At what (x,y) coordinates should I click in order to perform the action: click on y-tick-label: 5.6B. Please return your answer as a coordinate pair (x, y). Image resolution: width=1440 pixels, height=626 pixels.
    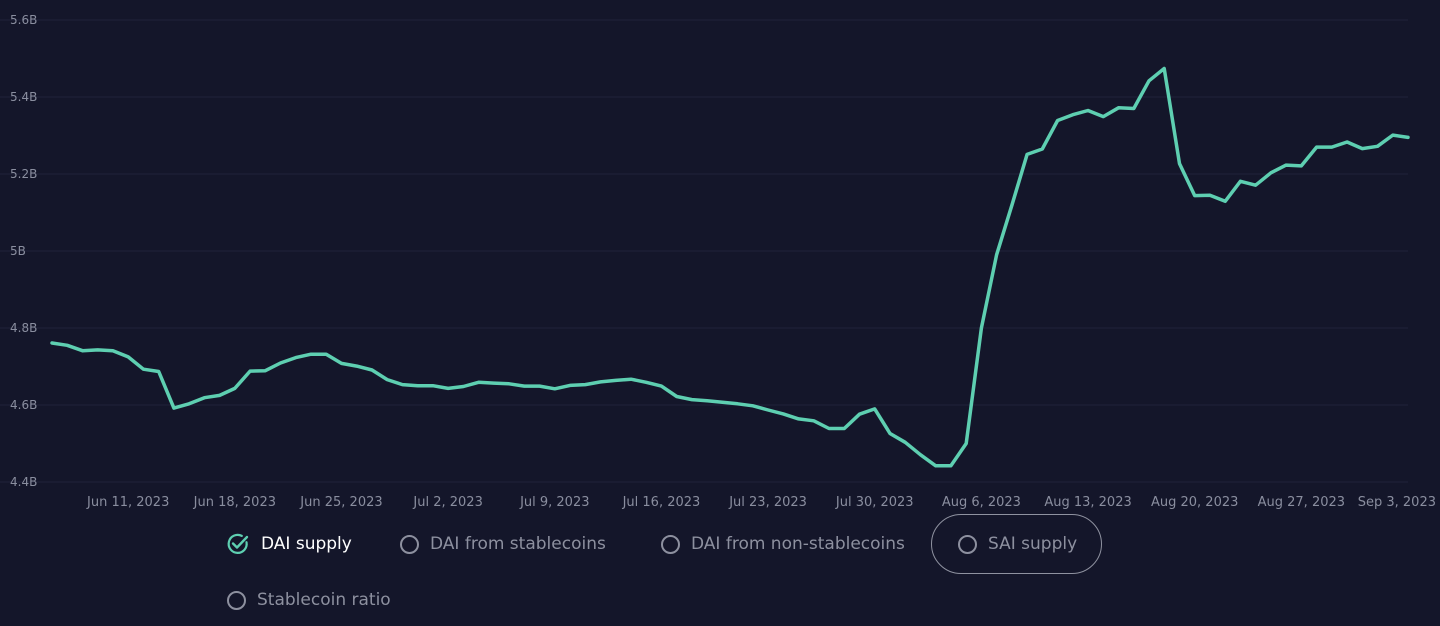
    Looking at the image, I should click on (23, 20).